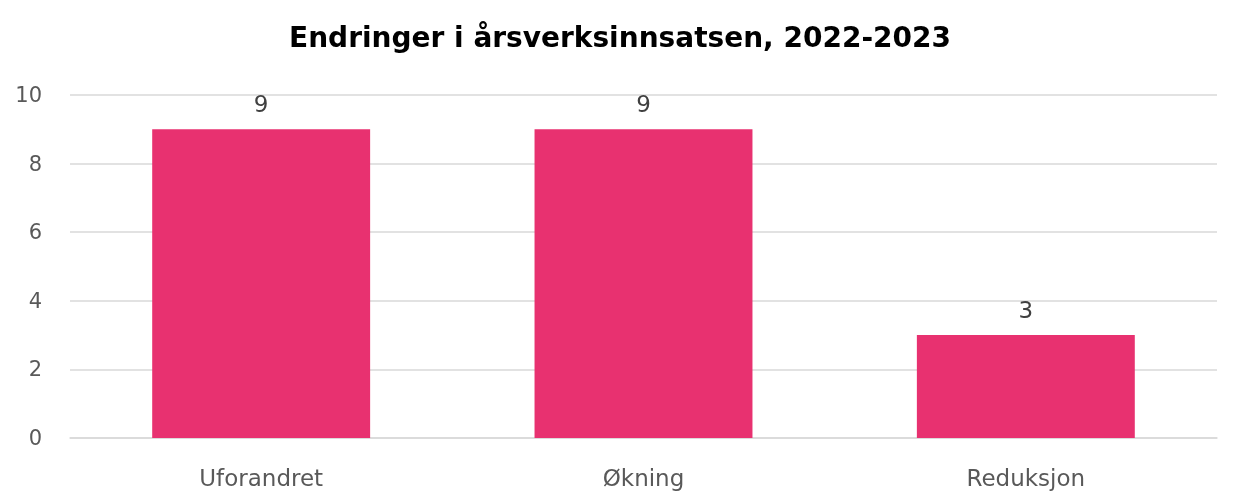  Describe the element at coordinates (35, 232) in the screenshot. I see `y-tick-label: 6` at that location.